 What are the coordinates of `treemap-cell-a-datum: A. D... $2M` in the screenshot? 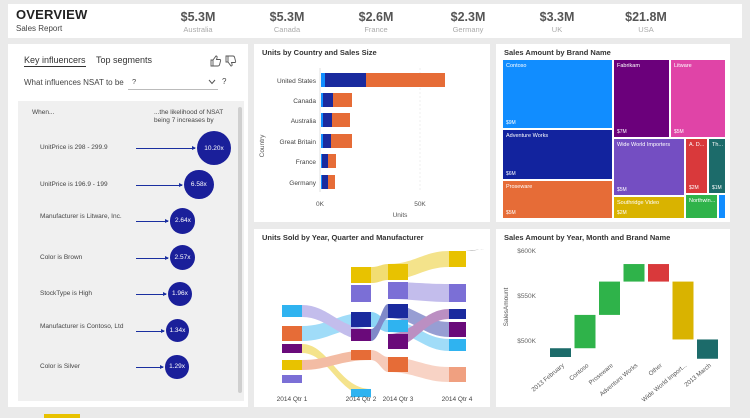 It's located at (696, 166).